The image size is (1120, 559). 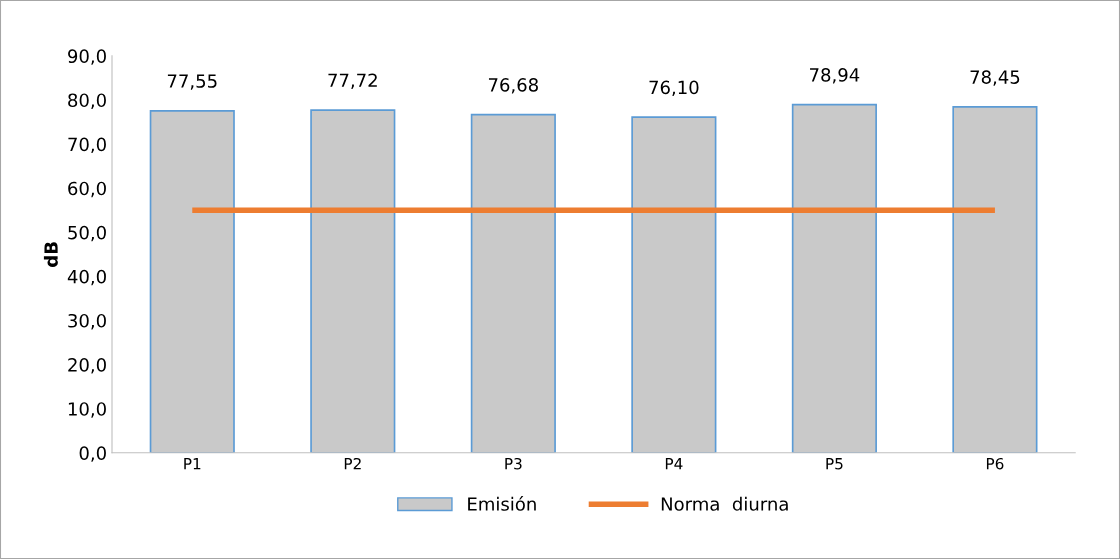 I want to click on y-tick-label: 60,0, so click(x=87, y=189).